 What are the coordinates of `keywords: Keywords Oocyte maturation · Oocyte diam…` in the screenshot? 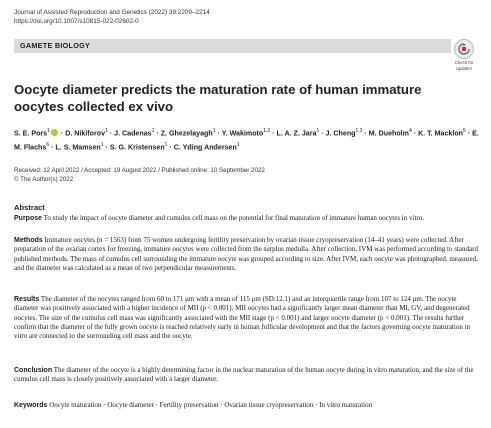 It's located at (247, 405).